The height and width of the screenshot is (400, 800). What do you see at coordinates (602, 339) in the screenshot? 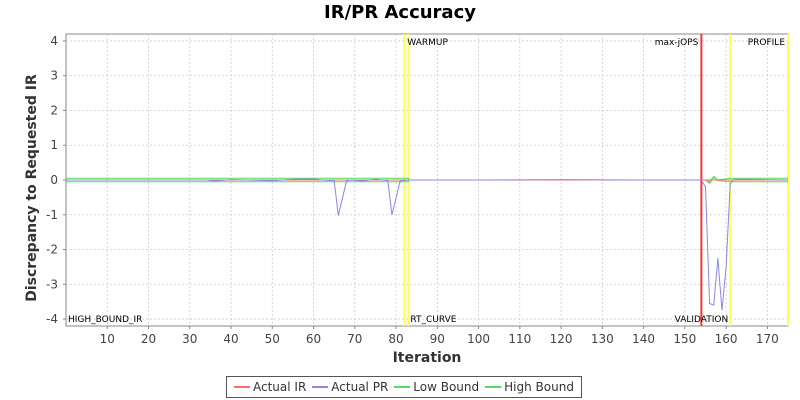
I see `x-tick-label: 130` at bounding box center [602, 339].